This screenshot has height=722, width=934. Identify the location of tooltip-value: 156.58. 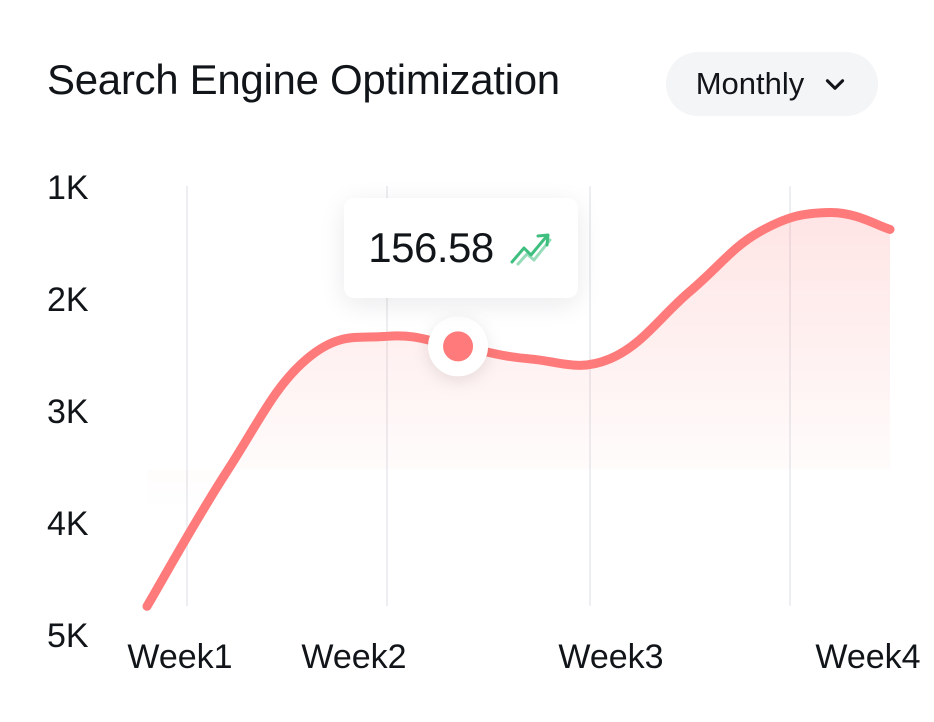
(431, 247).